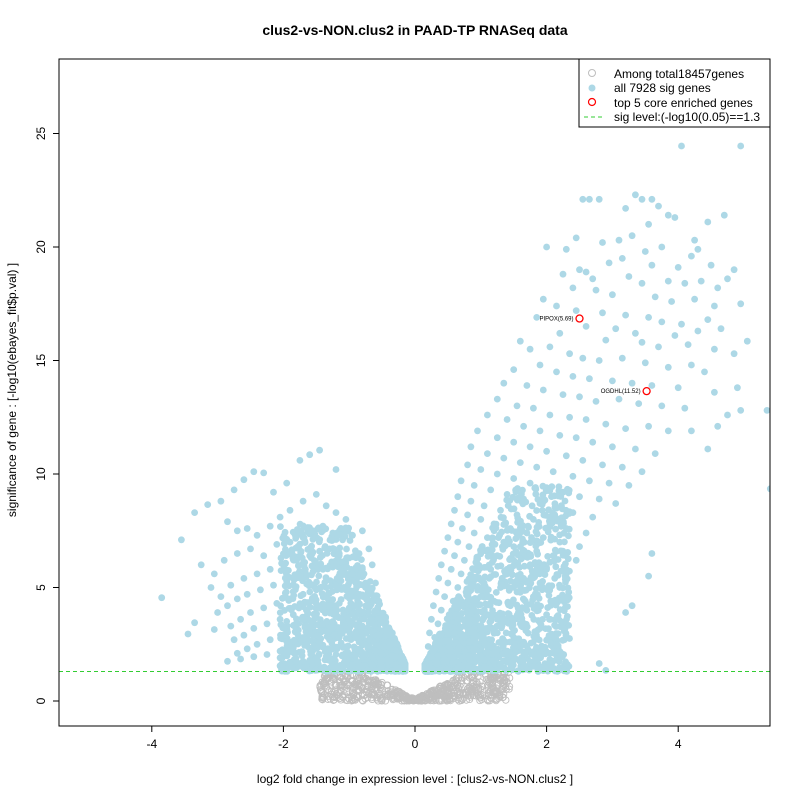 The image size is (800, 800). Describe the element at coordinates (414, 738) in the screenshot. I see `x-axis: -4 -2 0 2 4` at that location.